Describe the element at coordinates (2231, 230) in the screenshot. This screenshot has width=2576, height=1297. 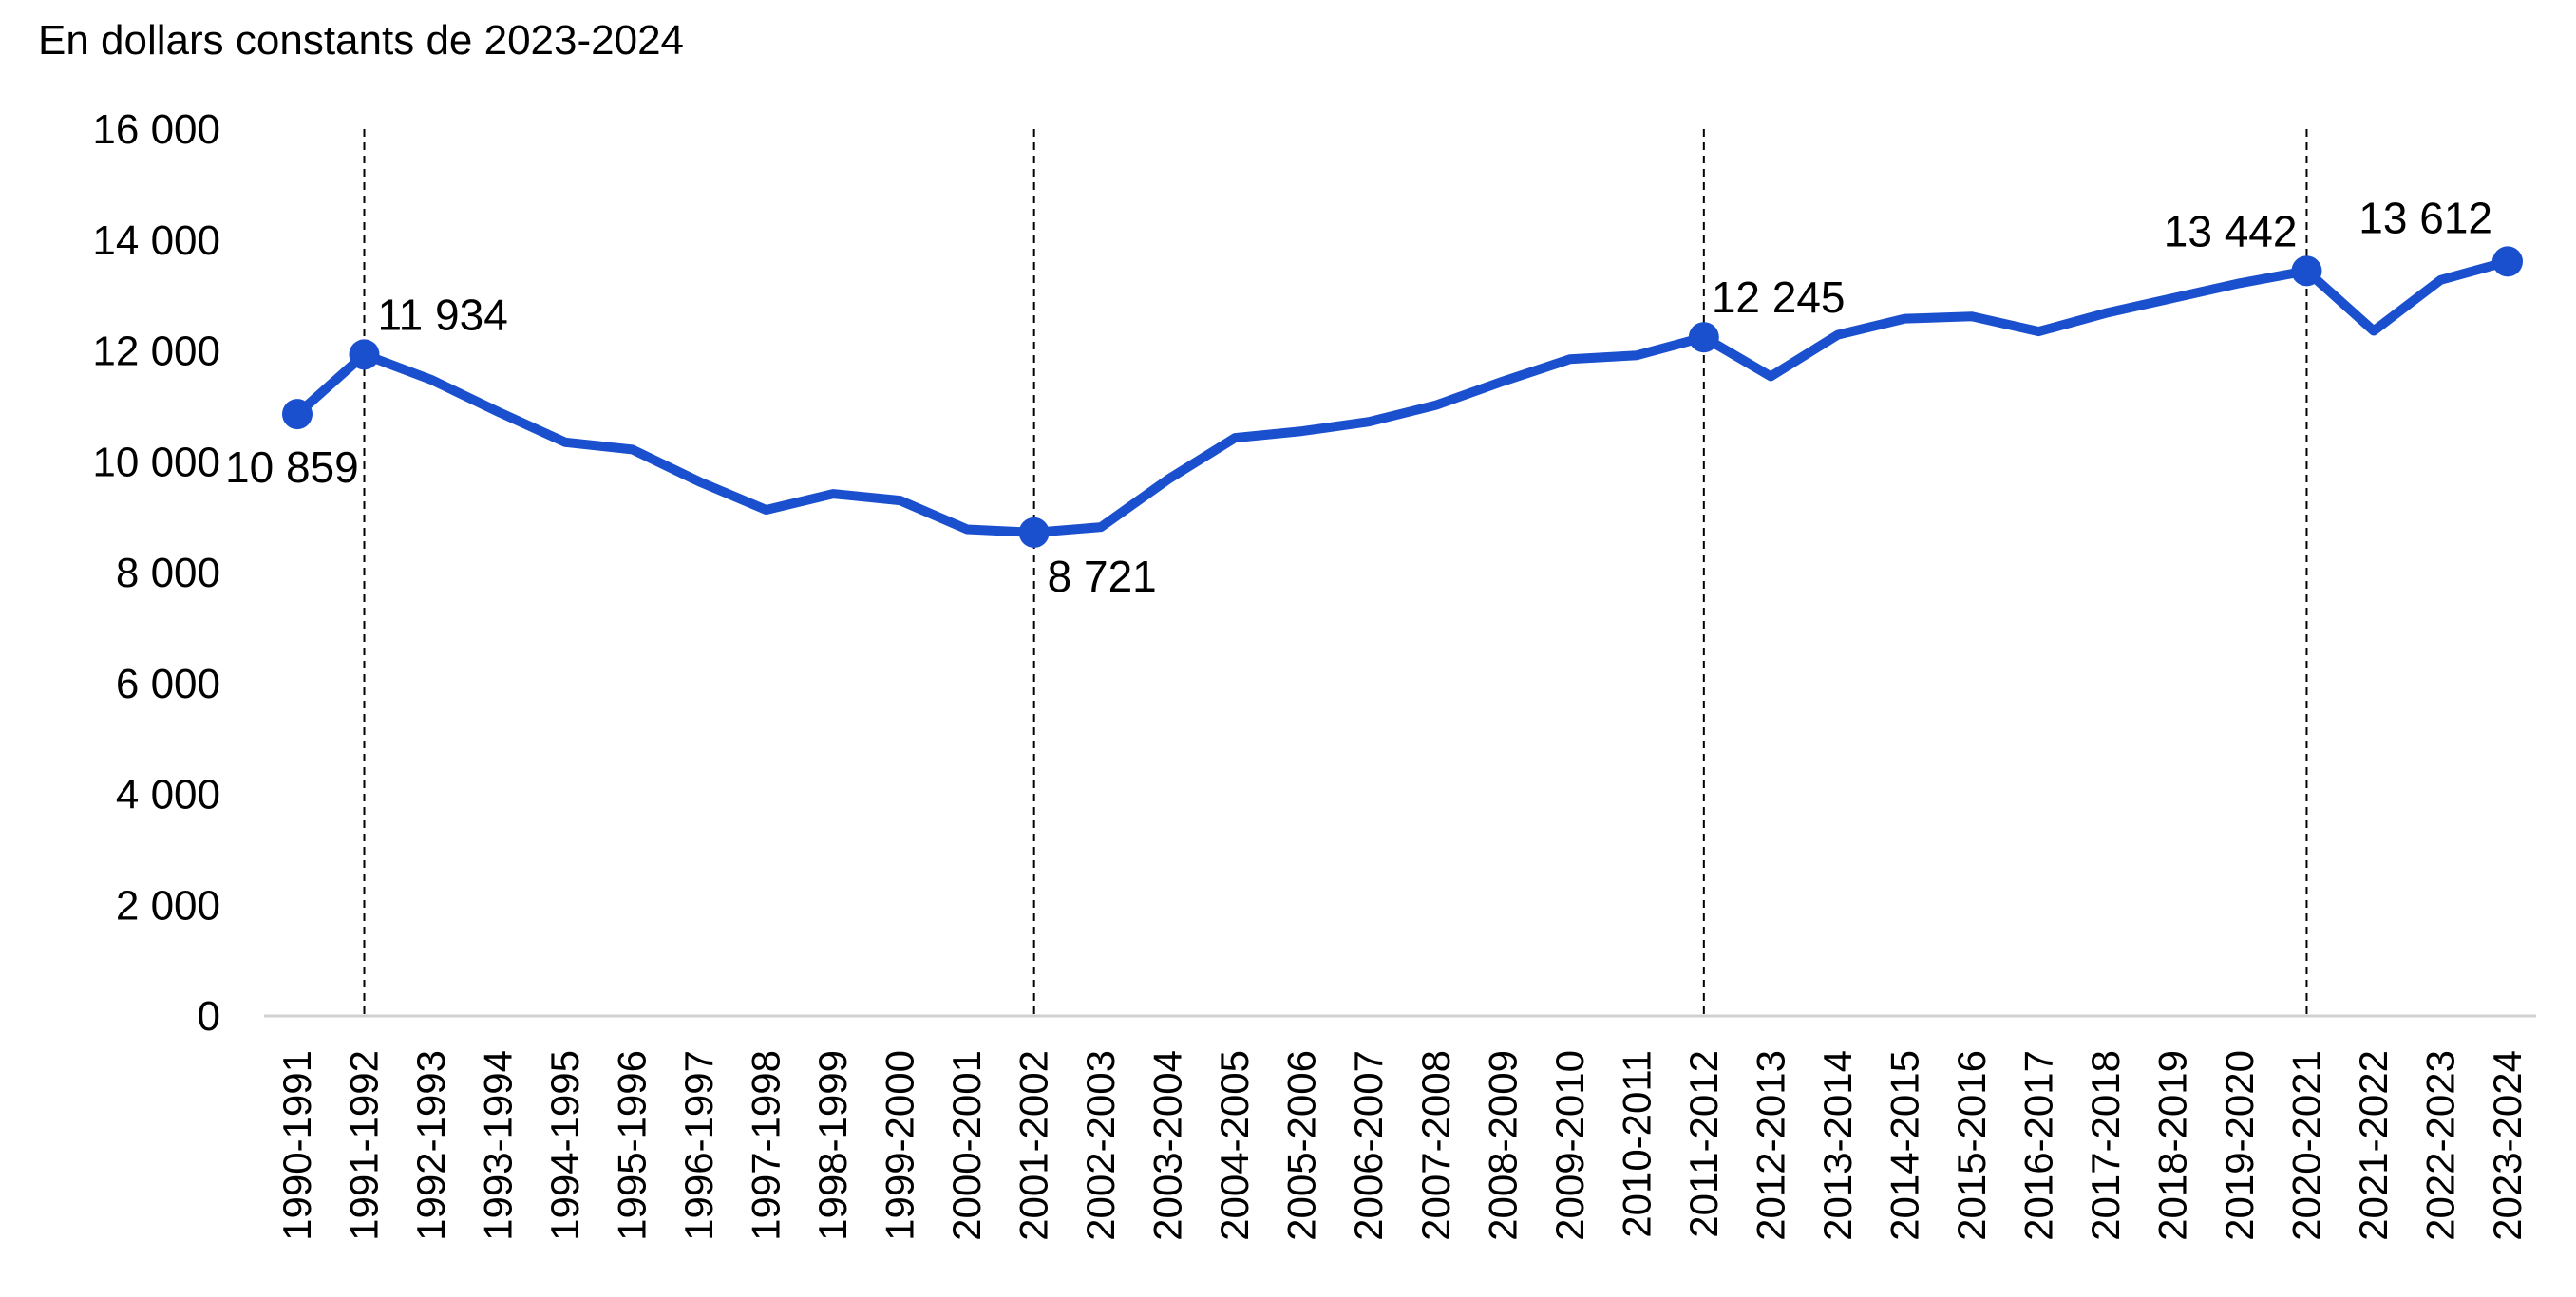
I see `data-label: 13 442` at that location.